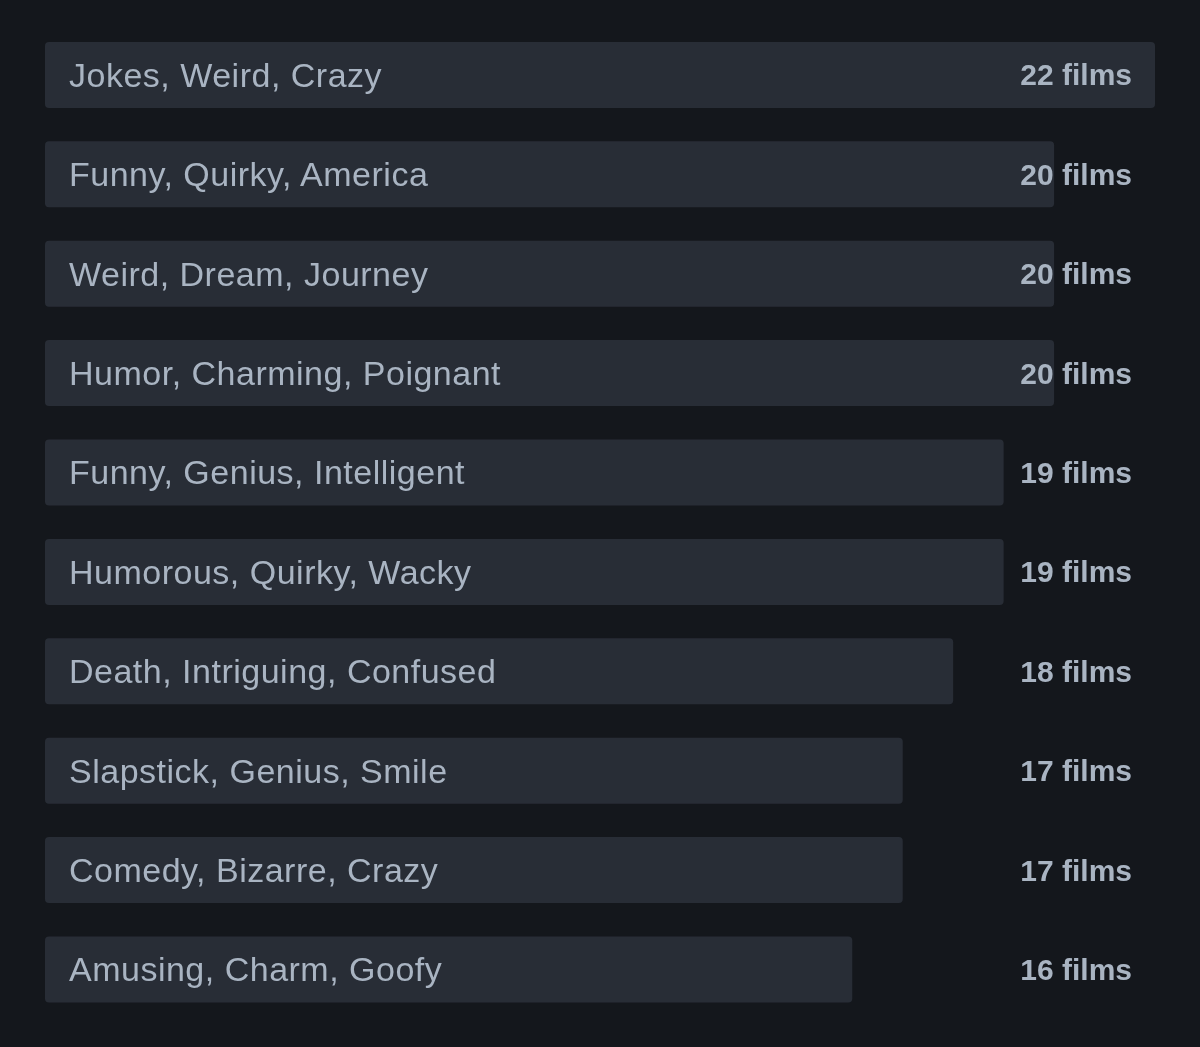 Image resolution: width=1200 pixels, height=1047 pixels. Describe the element at coordinates (1076, 969) in the screenshot. I see `data-label: 16 films` at that location.